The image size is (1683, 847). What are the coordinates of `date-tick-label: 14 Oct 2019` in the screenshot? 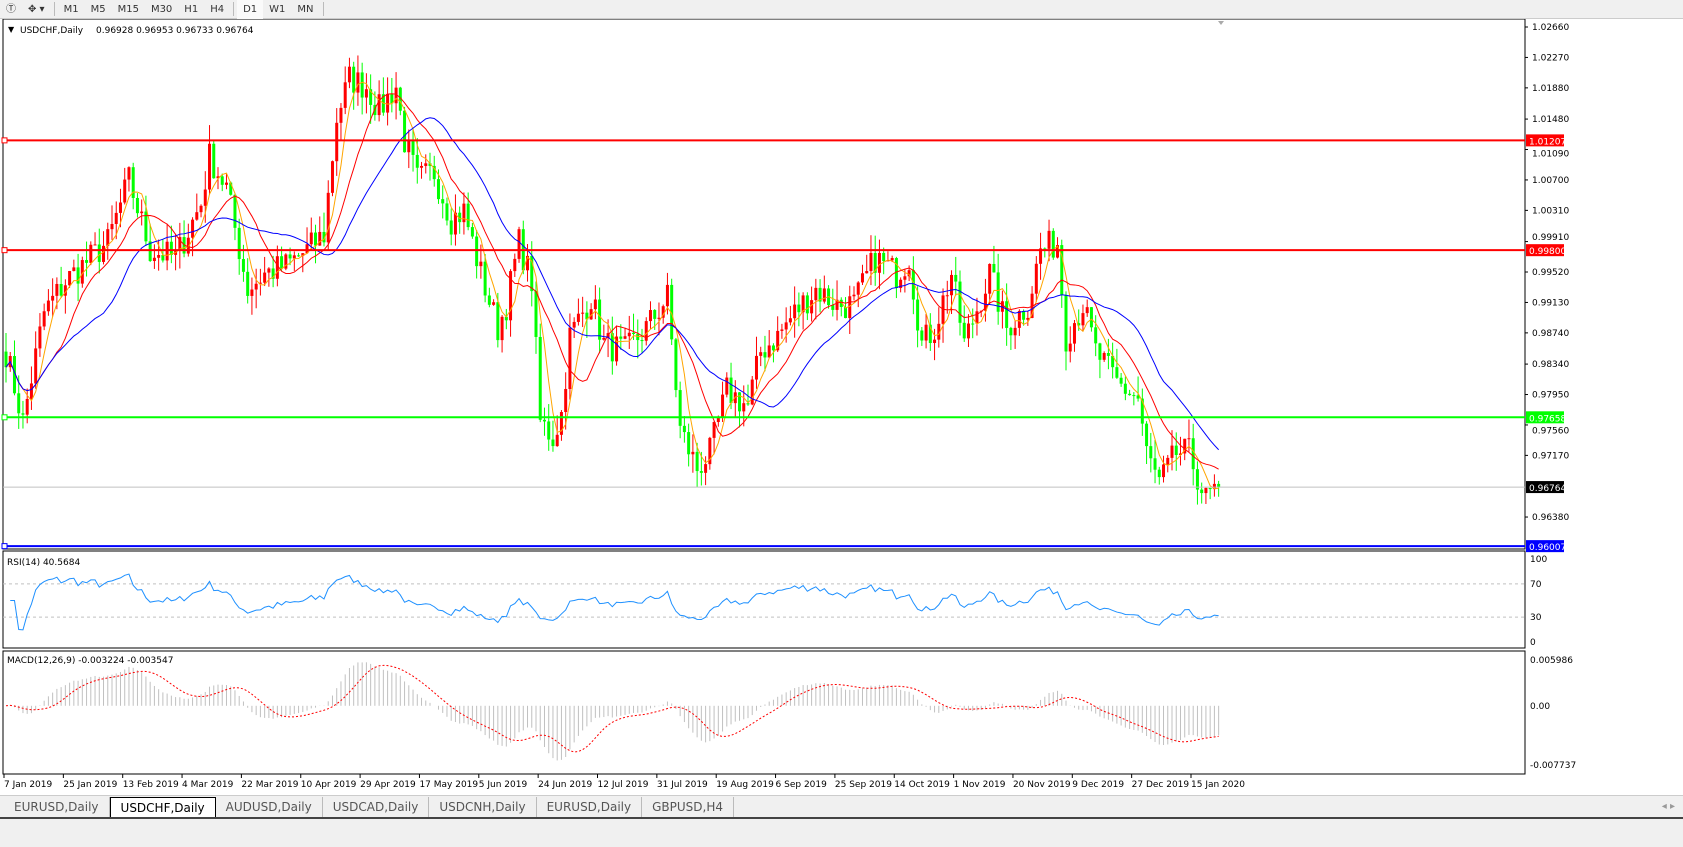 It's located at (922, 785).